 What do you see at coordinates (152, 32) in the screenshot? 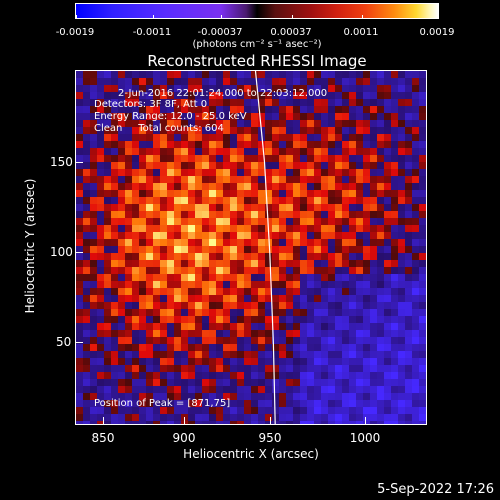
I see `colorbar-tick-label: -0.0011` at bounding box center [152, 32].